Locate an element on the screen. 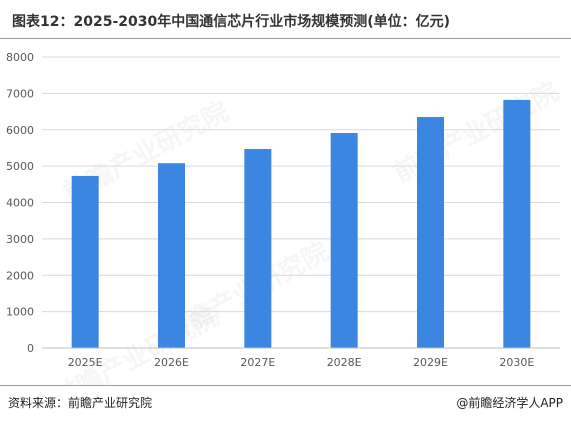 The width and height of the screenshot is (571, 422). bar-2030E is located at coordinates (517, 223).